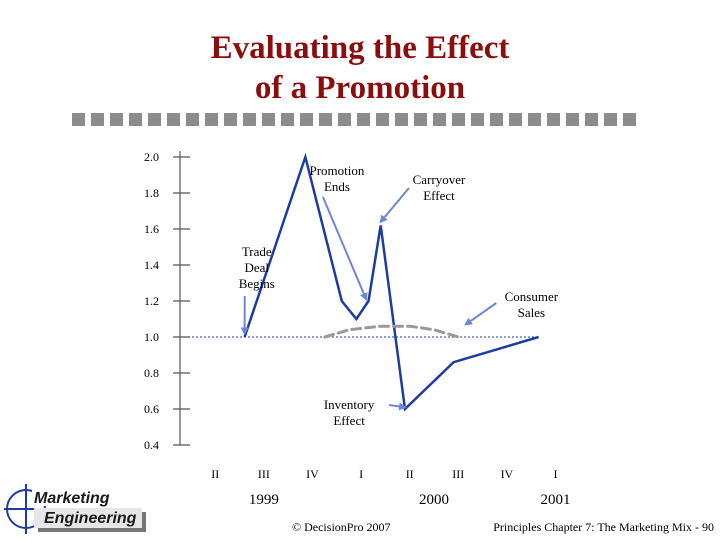 The height and width of the screenshot is (540, 720). What do you see at coordinates (349, 420) in the screenshot?
I see `inventory-label: Effect` at bounding box center [349, 420].